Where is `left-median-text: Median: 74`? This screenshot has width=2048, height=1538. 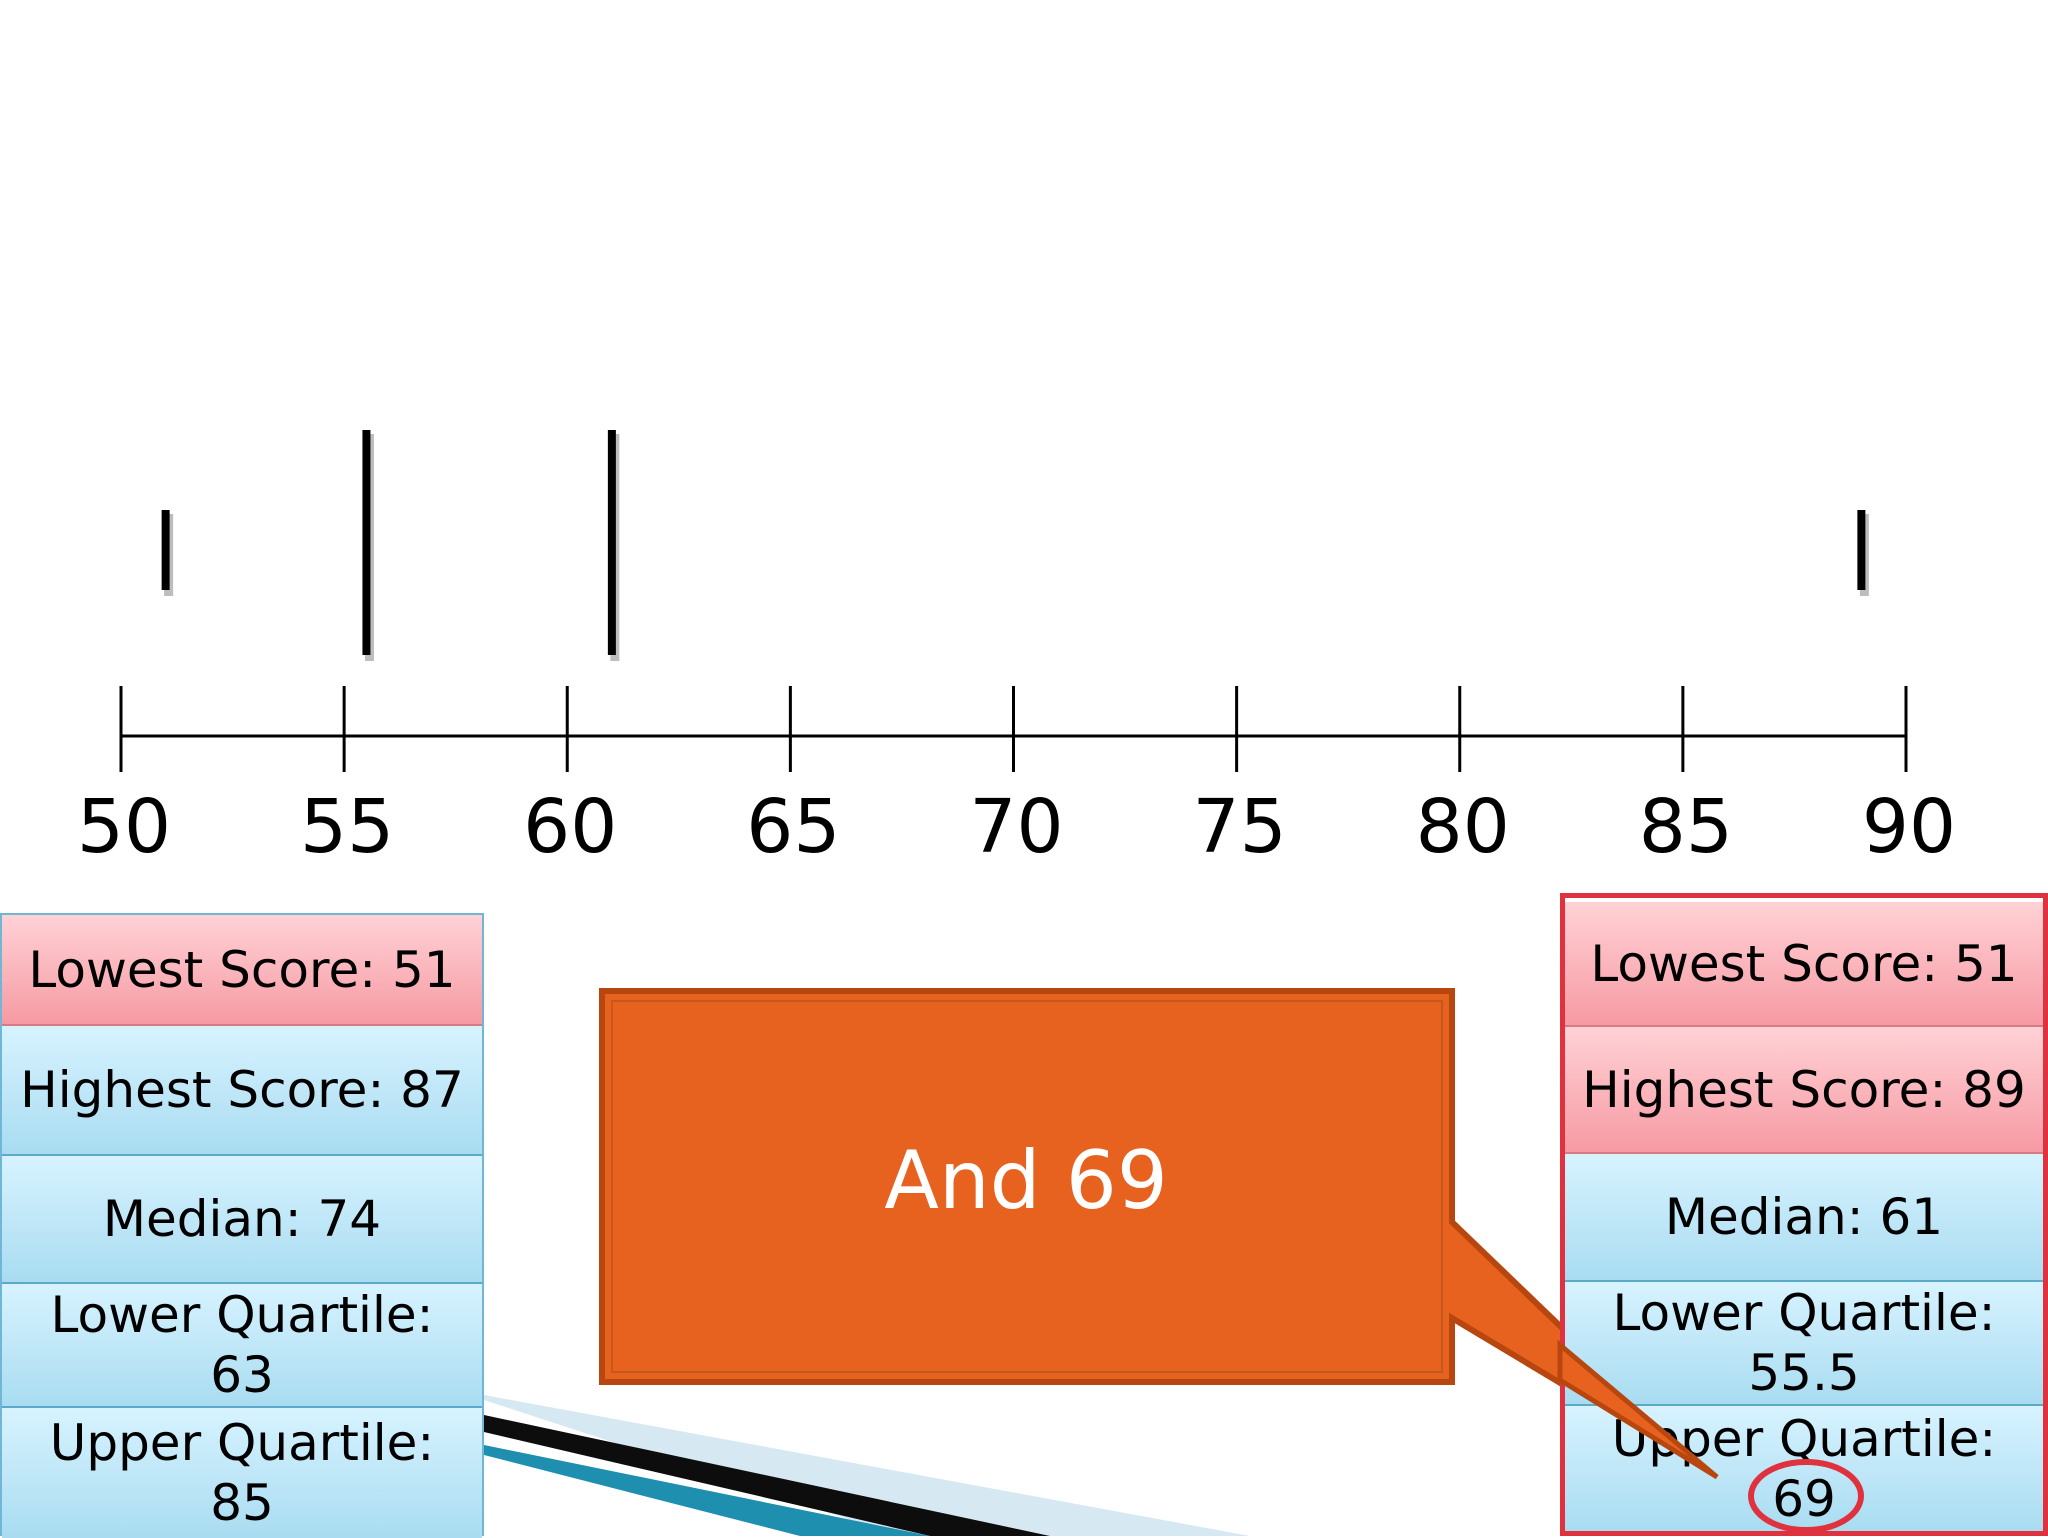 left-median-text: Median: 74 is located at coordinates (242, 1219).